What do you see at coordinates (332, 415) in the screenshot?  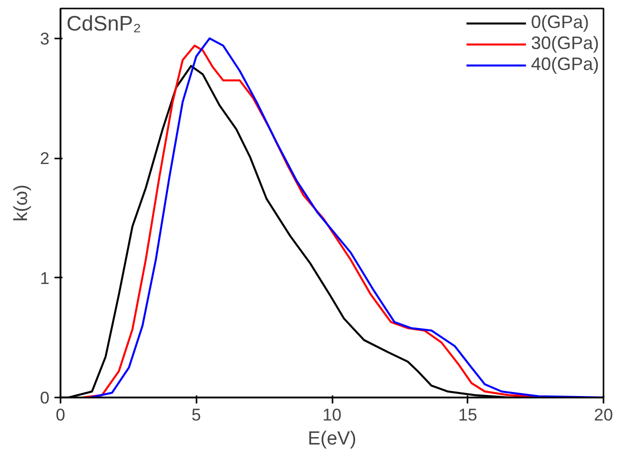 I see `x-tick-label: 10` at bounding box center [332, 415].